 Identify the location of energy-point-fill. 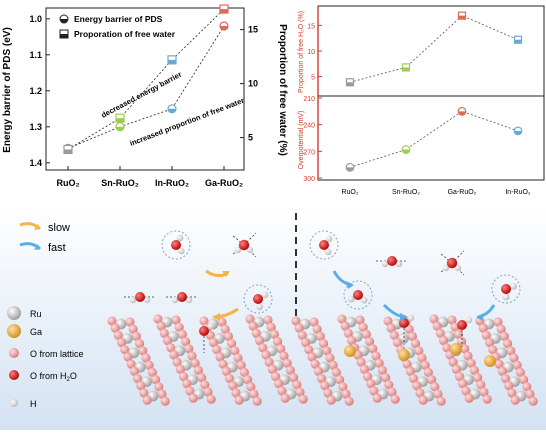
(120, 128).